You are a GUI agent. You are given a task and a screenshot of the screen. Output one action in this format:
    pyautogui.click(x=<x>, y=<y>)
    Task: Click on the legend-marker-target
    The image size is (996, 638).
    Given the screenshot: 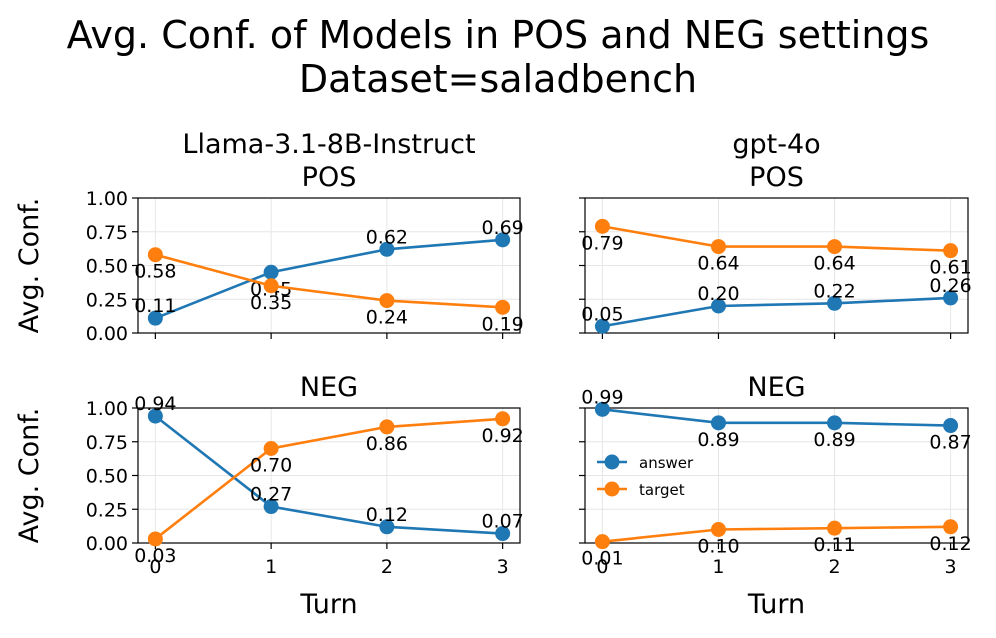 What is the action you would take?
    pyautogui.click(x=612, y=489)
    